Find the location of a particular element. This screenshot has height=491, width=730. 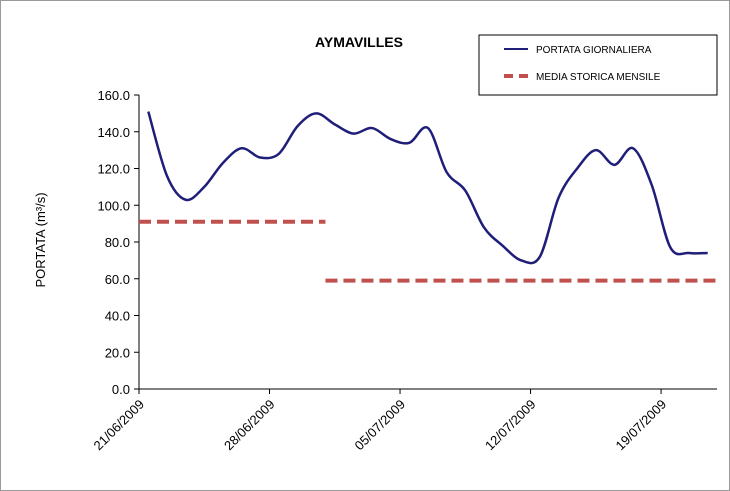

y-tick-label: 100.0 is located at coordinates (113, 205).